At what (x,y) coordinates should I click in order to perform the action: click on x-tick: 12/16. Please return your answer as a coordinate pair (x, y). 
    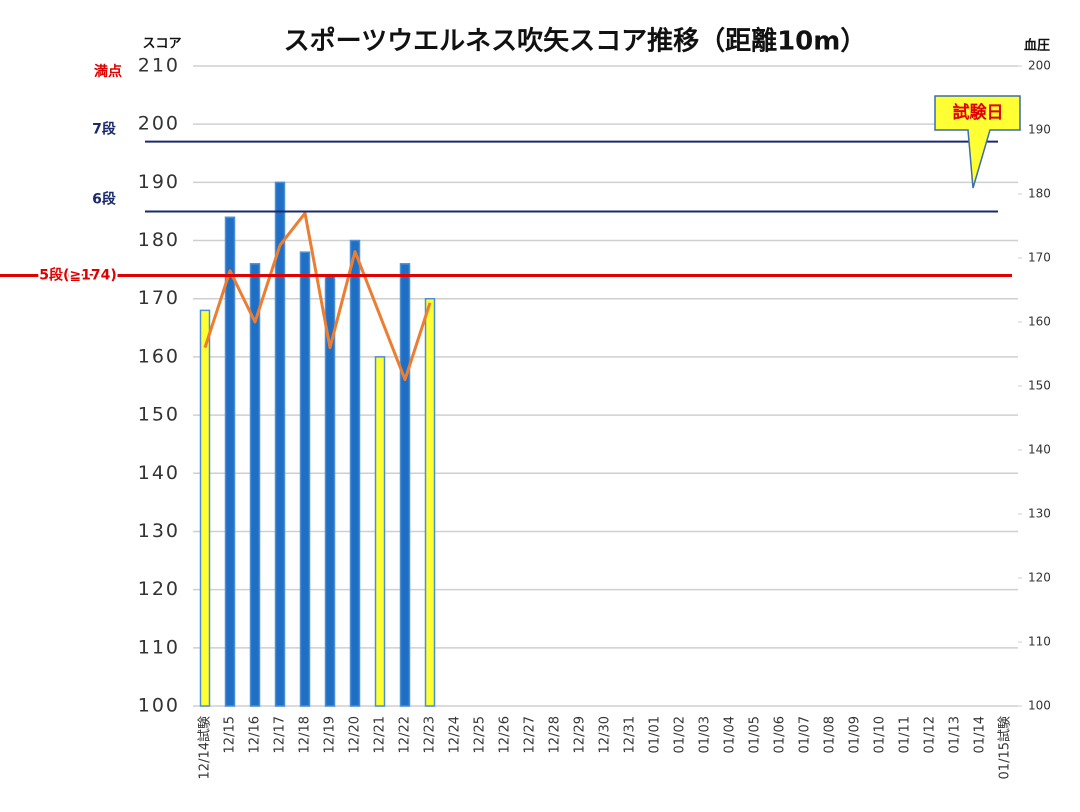
    Looking at the image, I should click on (255, 734).